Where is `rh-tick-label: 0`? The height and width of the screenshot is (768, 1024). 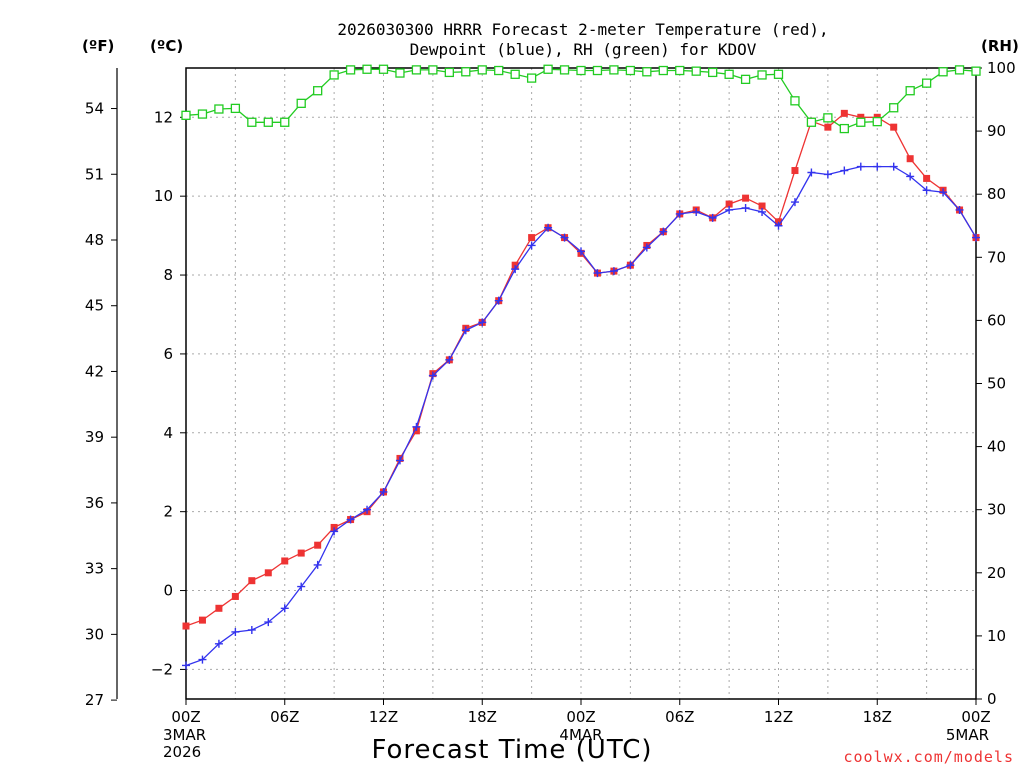 rh-tick-label: 0 is located at coordinates (992, 699).